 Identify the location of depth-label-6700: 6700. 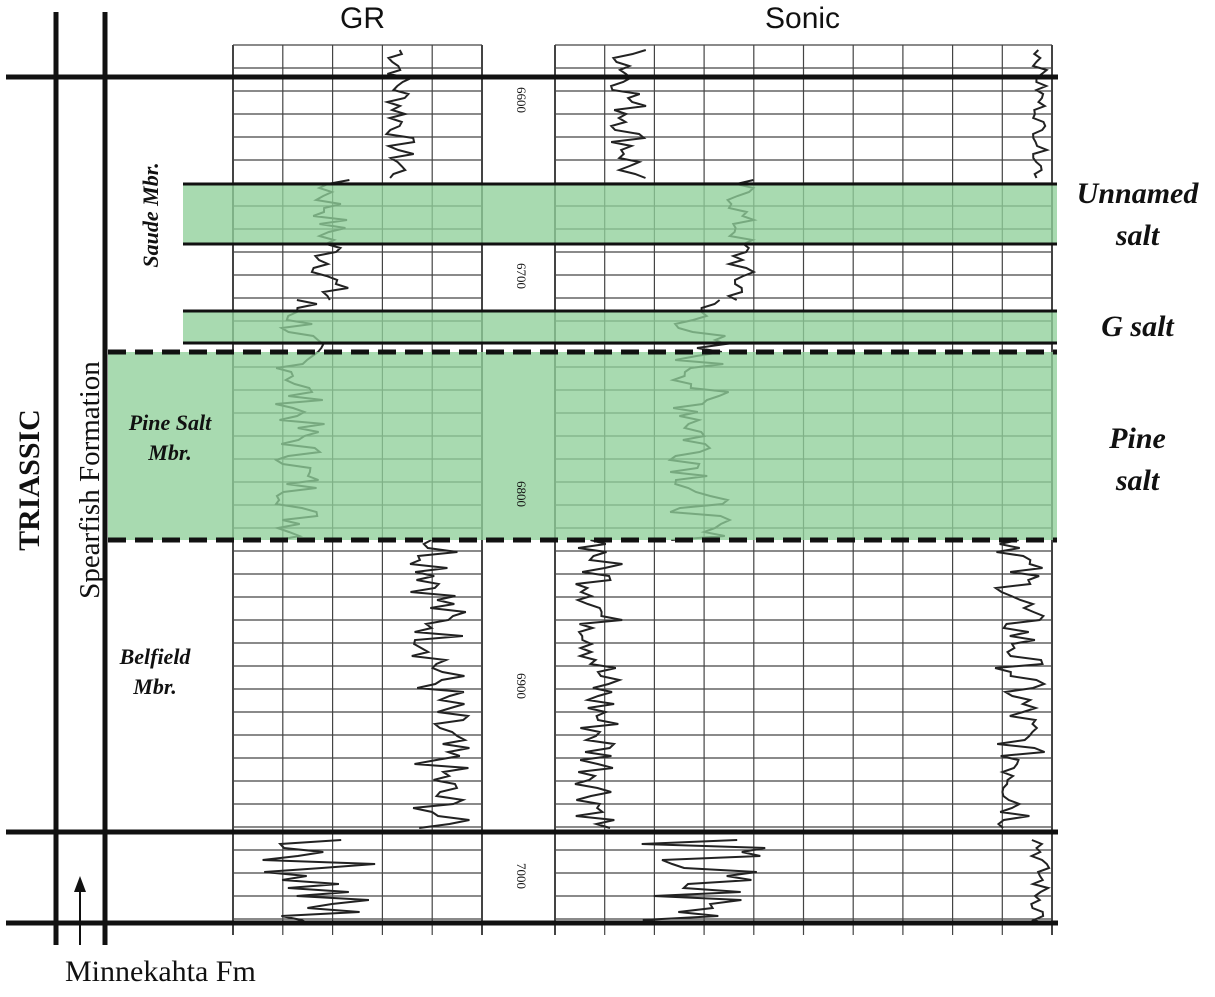
(521, 276).